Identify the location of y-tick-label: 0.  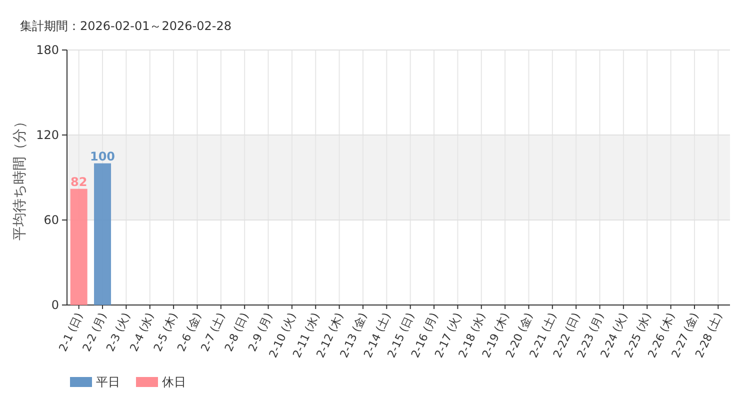
(55, 305).